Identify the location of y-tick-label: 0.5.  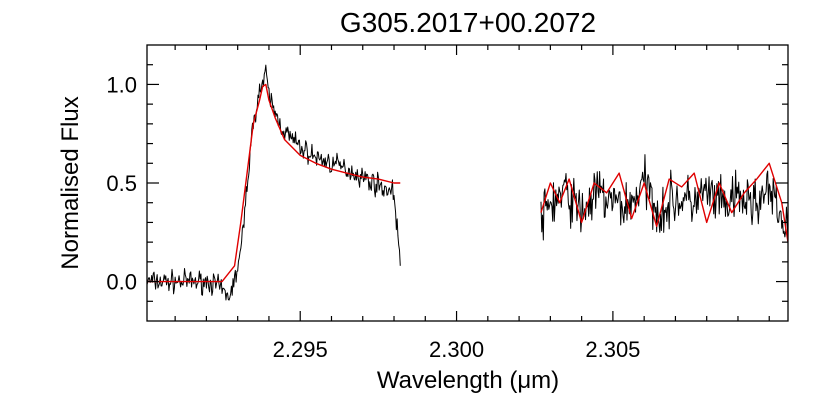
(121, 183).